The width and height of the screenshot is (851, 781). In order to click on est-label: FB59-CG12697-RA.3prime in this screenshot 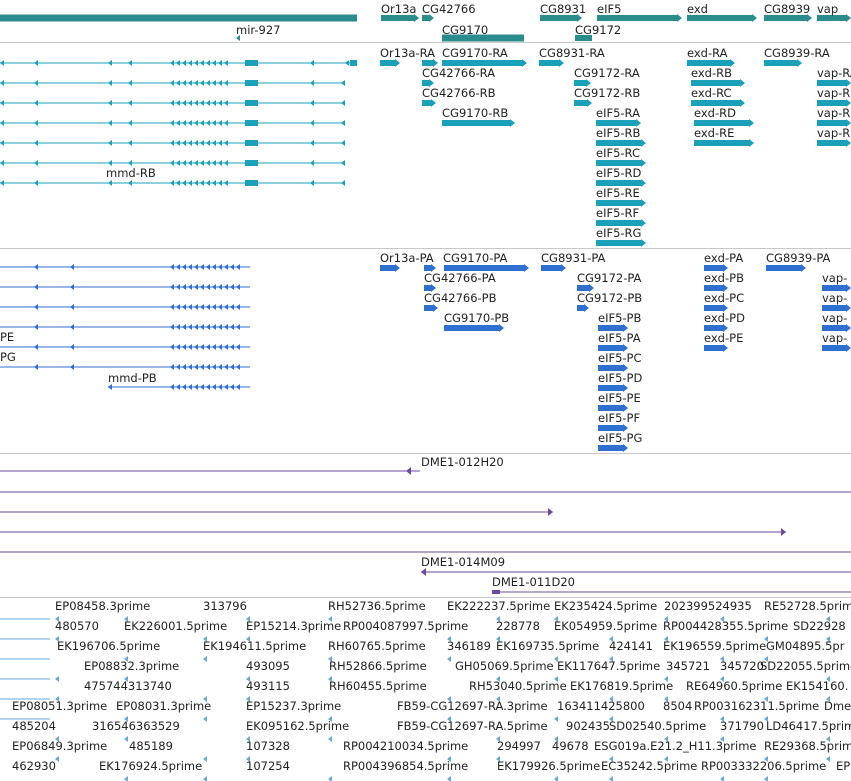, I will do `click(472, 706)`.